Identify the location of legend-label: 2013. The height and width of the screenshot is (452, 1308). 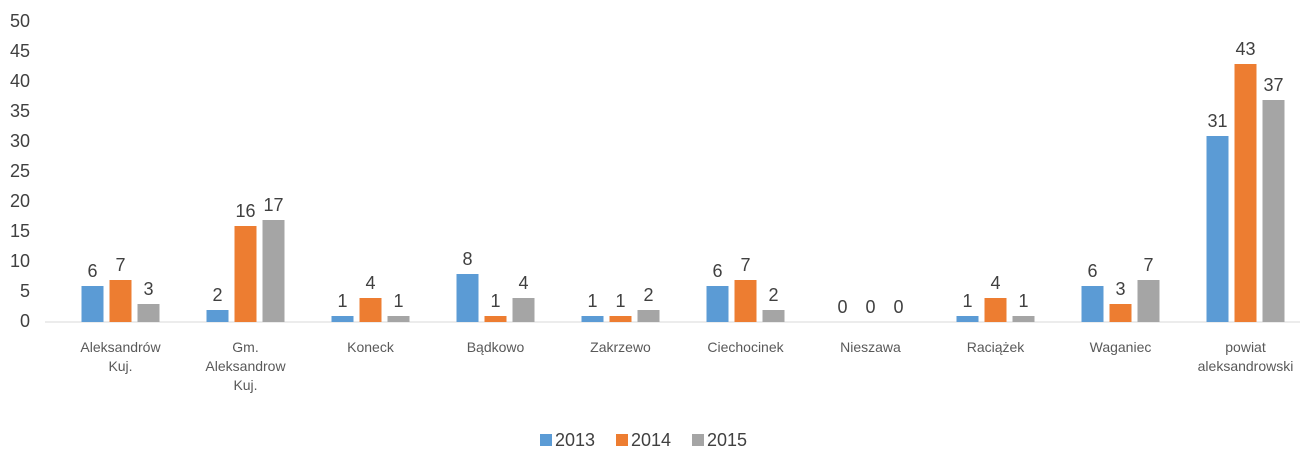
(575, 440).